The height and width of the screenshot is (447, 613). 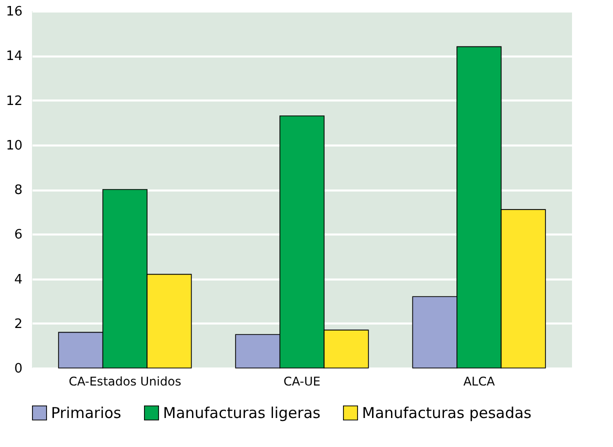 What do you see at coordinates (125, 381) in the screenshot?
I see `x-tick-label: CA-Estados Unidos` at bounding box center [125, 381].